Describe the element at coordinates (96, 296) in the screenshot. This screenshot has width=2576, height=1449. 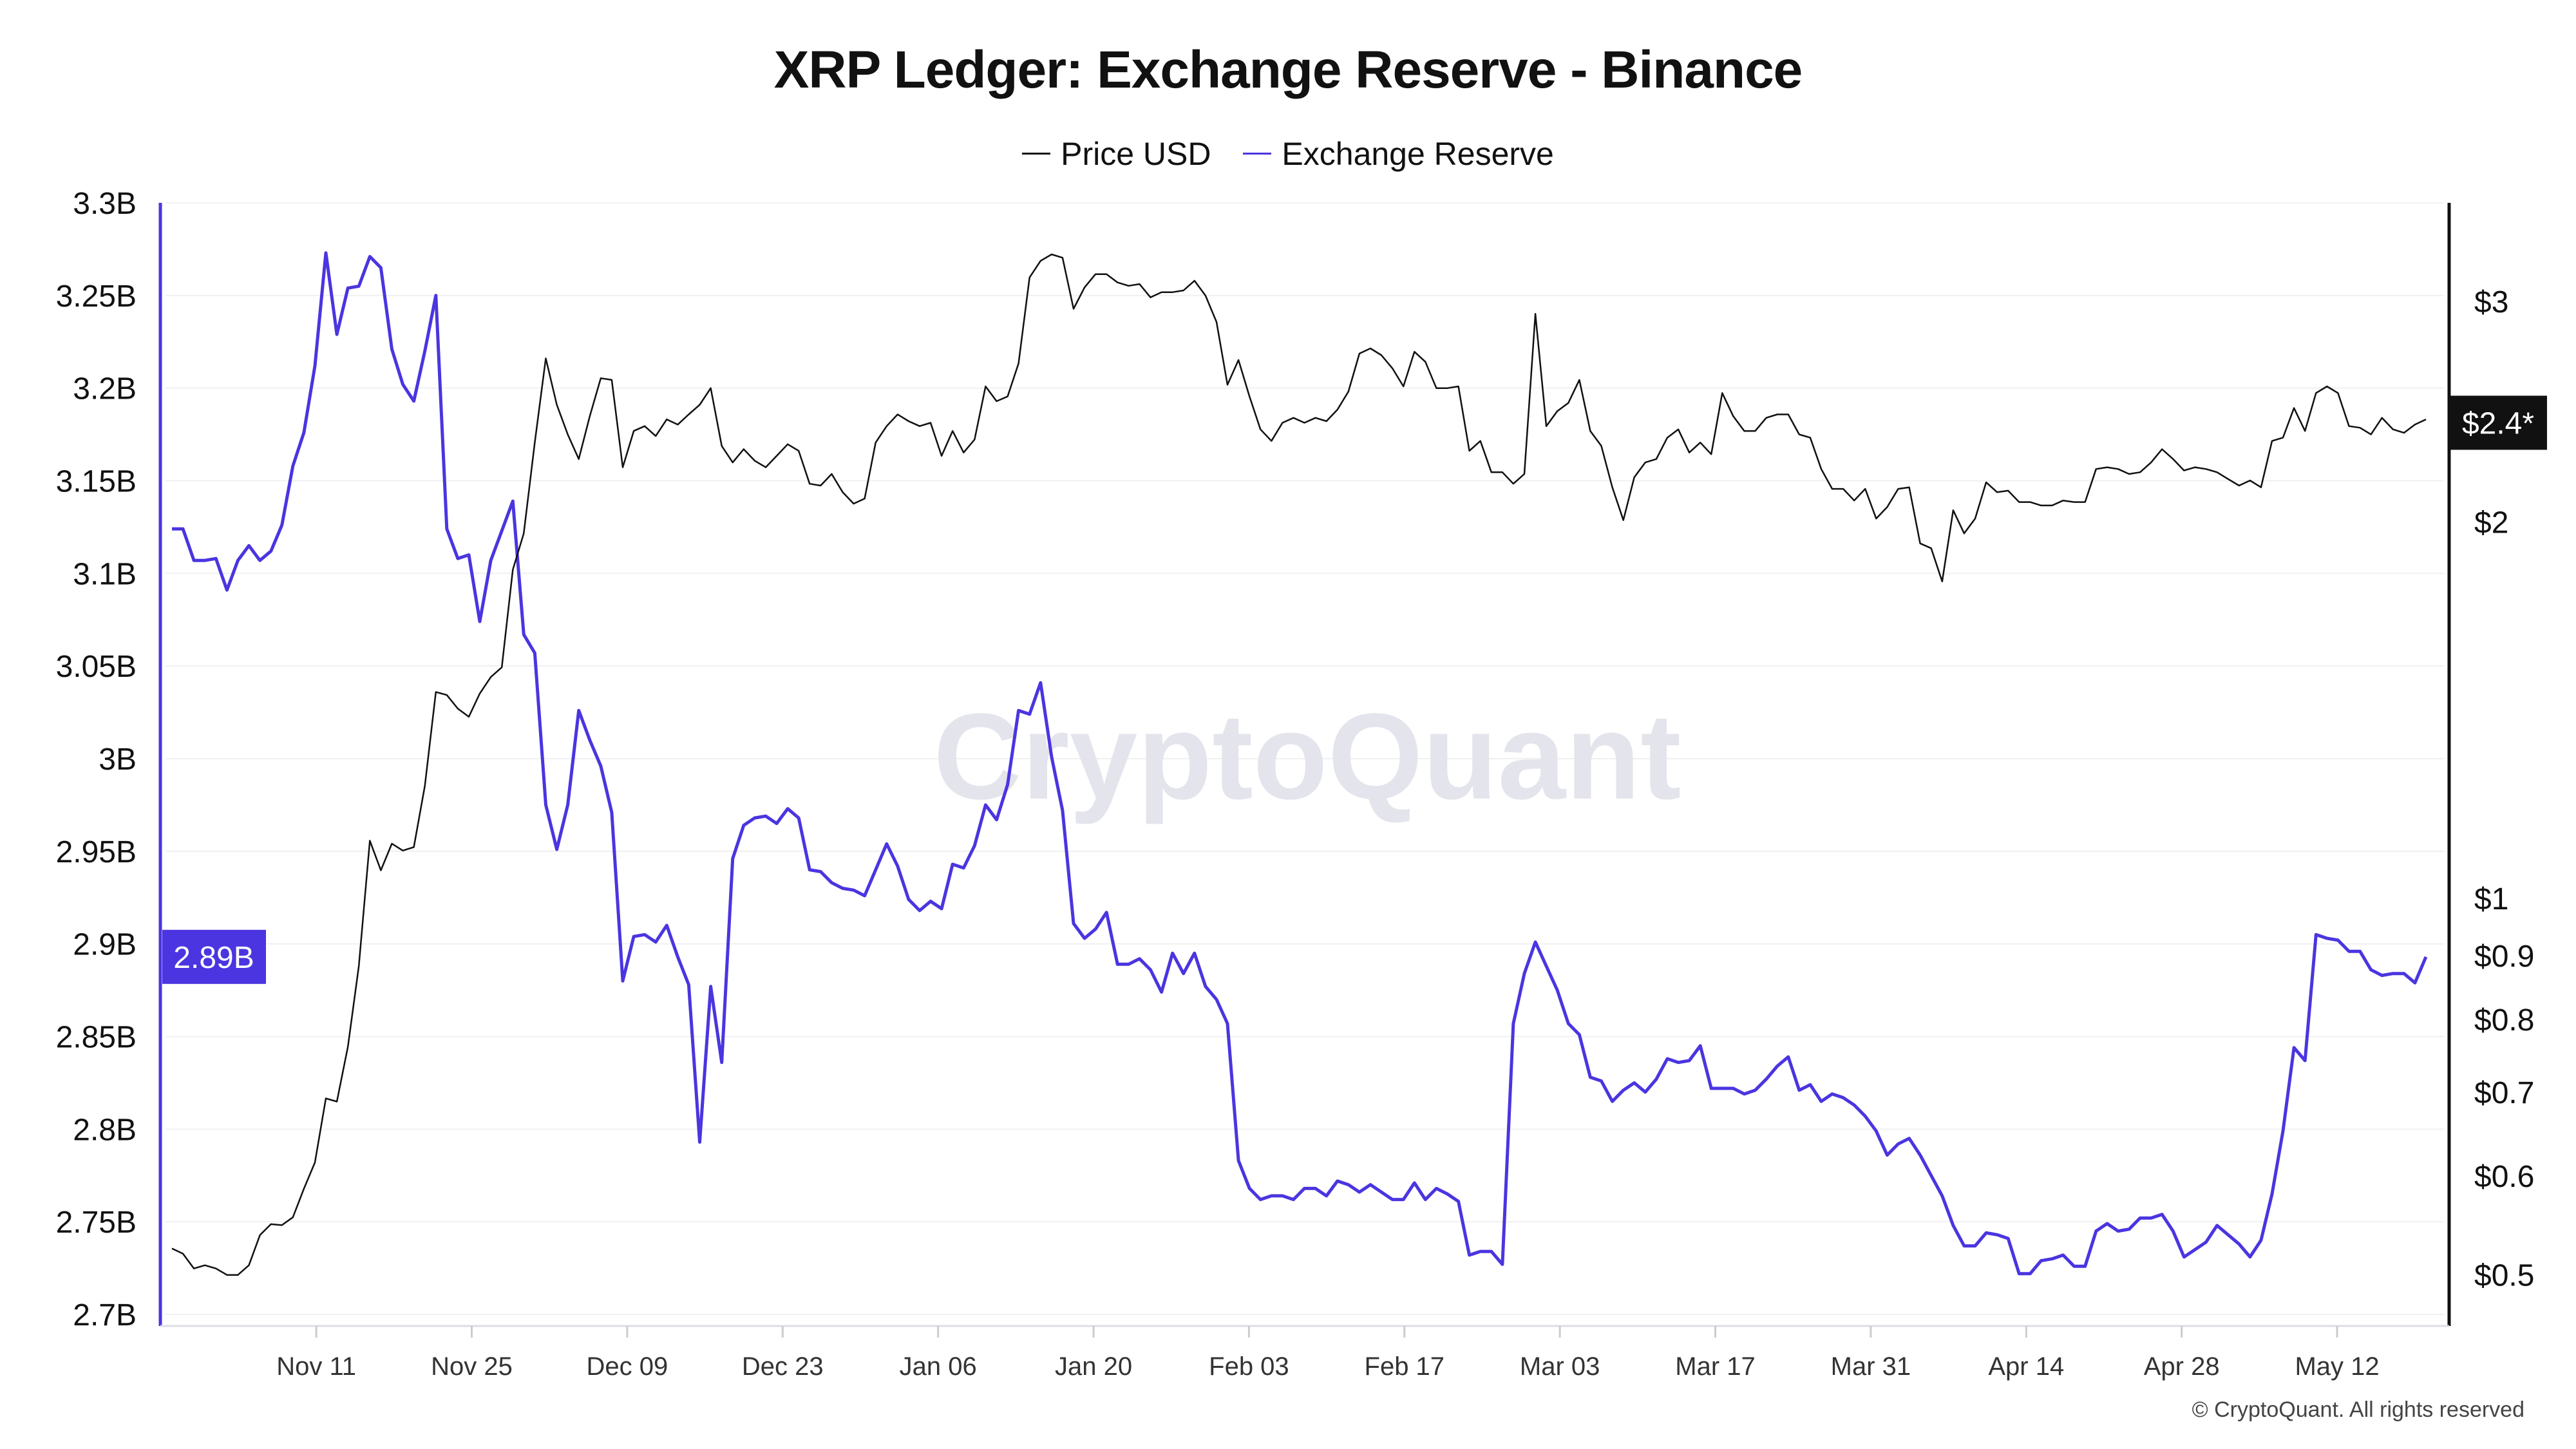
I see `left-tick-label: 3.25B` at that location.